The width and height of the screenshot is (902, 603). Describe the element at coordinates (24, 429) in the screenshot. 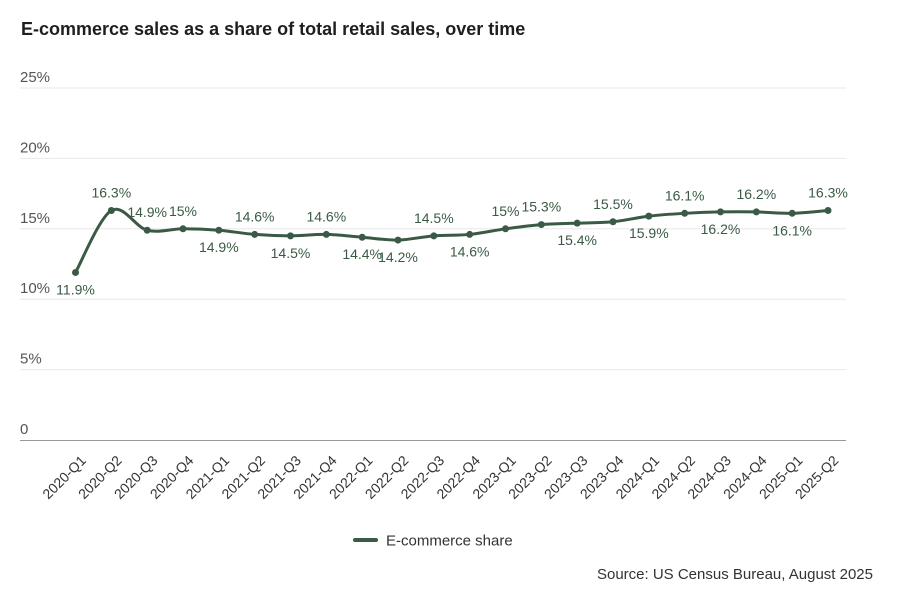

I see `y-tick-label: 0` at that location.